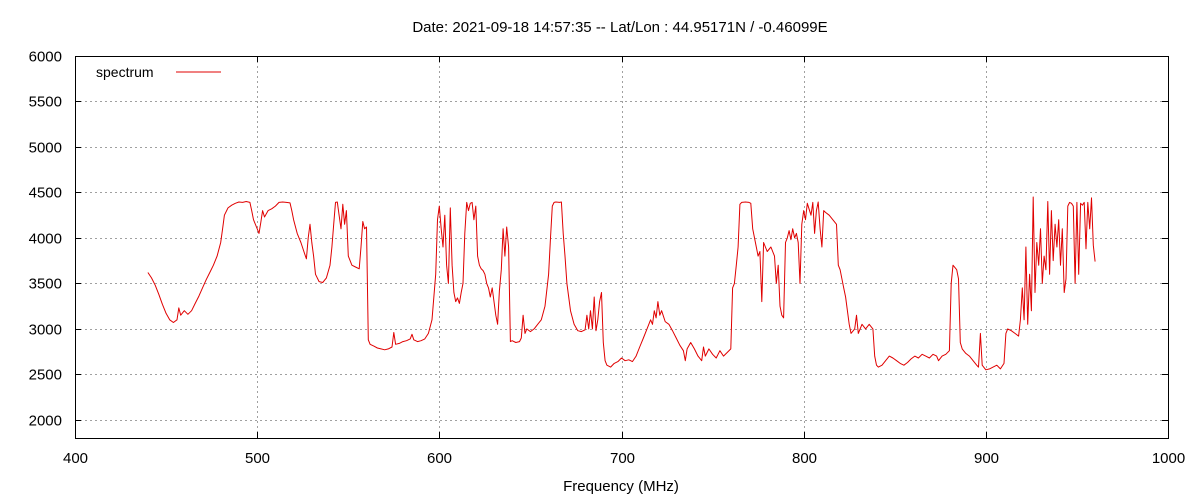 The height and width of the screenshot is (500, 1200). Describe the element at coordinates (75, 458) in the screenshot. I see `x-tick-label: 400` at that location.